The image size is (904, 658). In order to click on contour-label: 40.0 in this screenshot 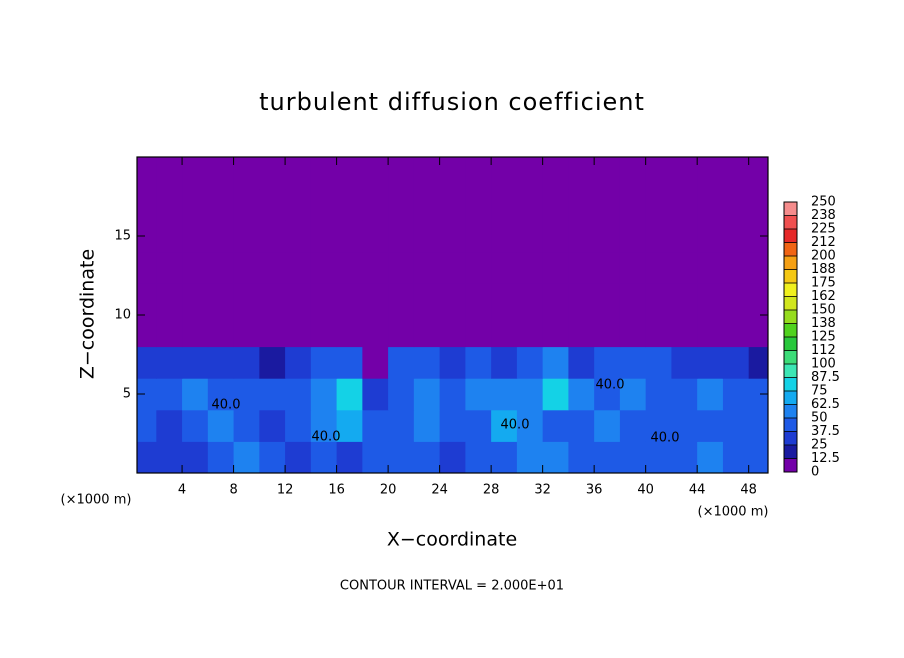, I will do `click(326, 437)`.